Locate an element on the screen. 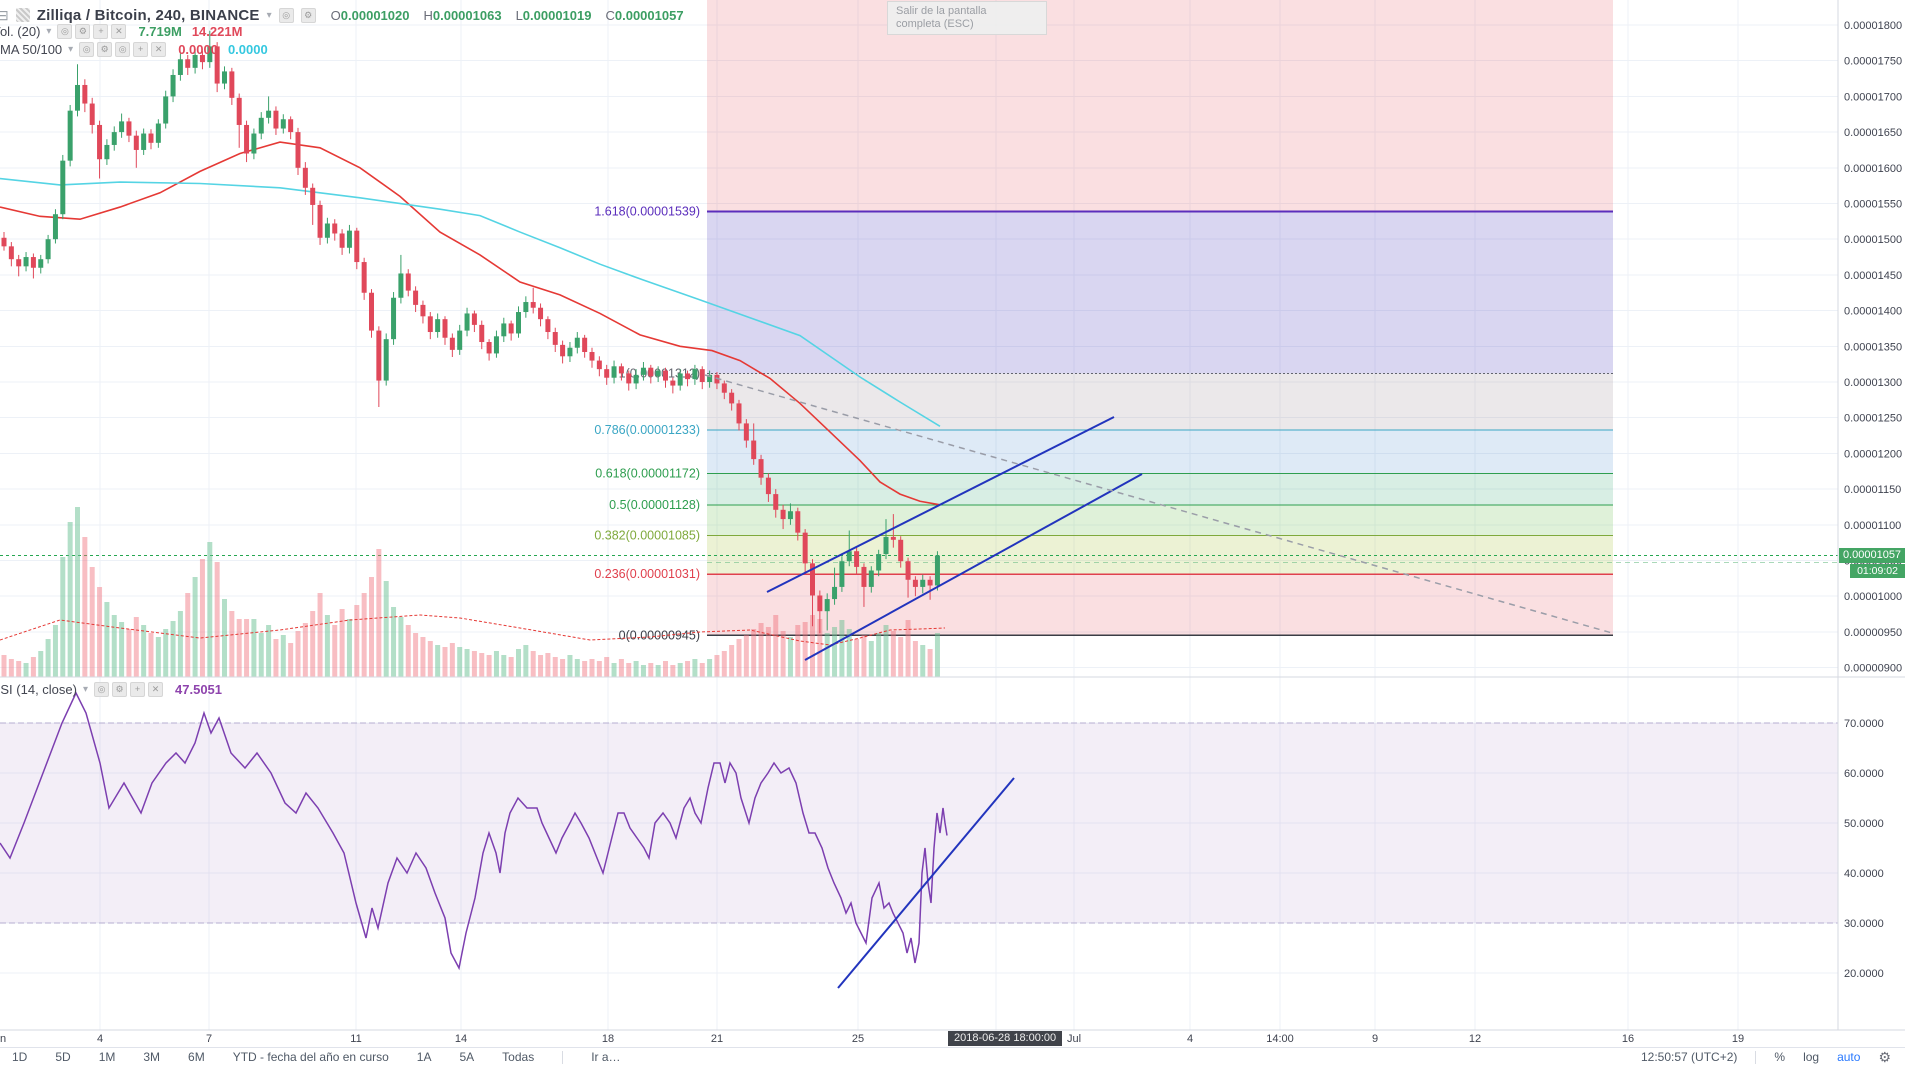  time-axis-label: 21 is located at coordinates (717, 1039).